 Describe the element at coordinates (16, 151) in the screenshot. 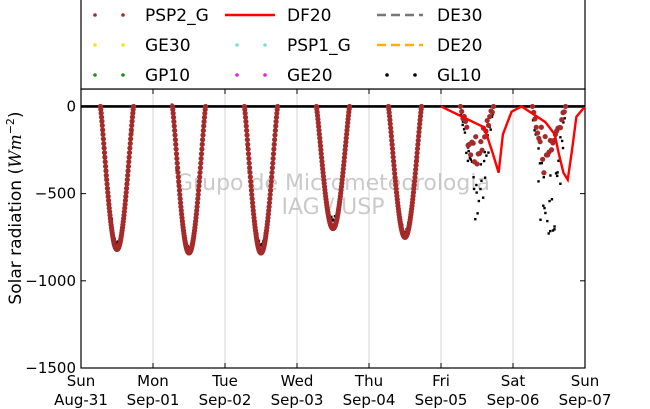

I see `y-axis-label-unit: Wm` at that location.